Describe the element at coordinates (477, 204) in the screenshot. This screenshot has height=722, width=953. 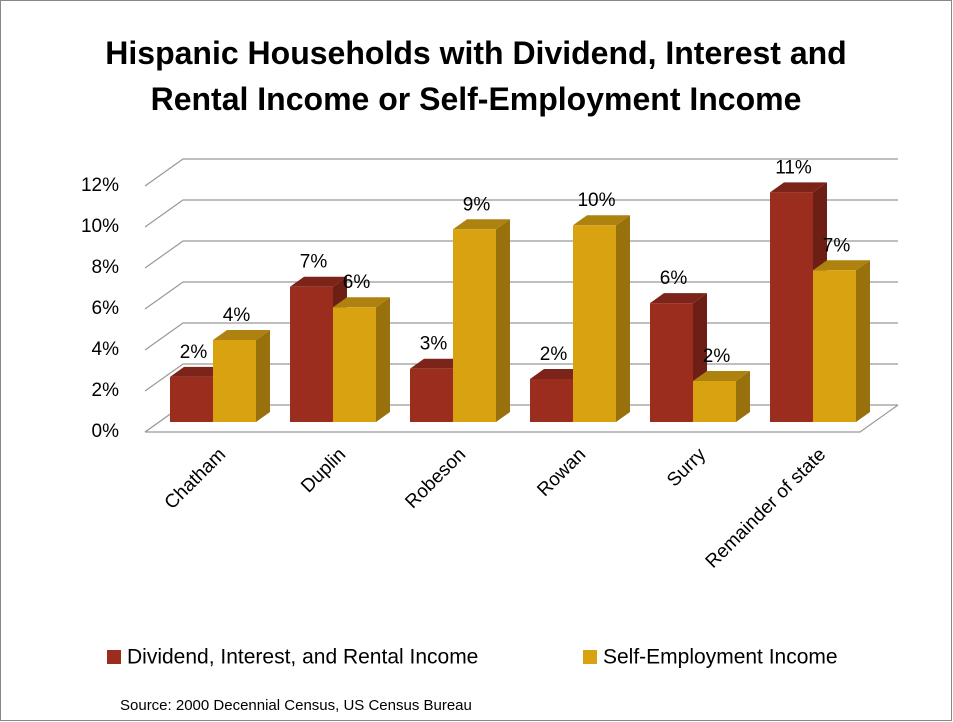
I see `data-label: 9%` at that location.